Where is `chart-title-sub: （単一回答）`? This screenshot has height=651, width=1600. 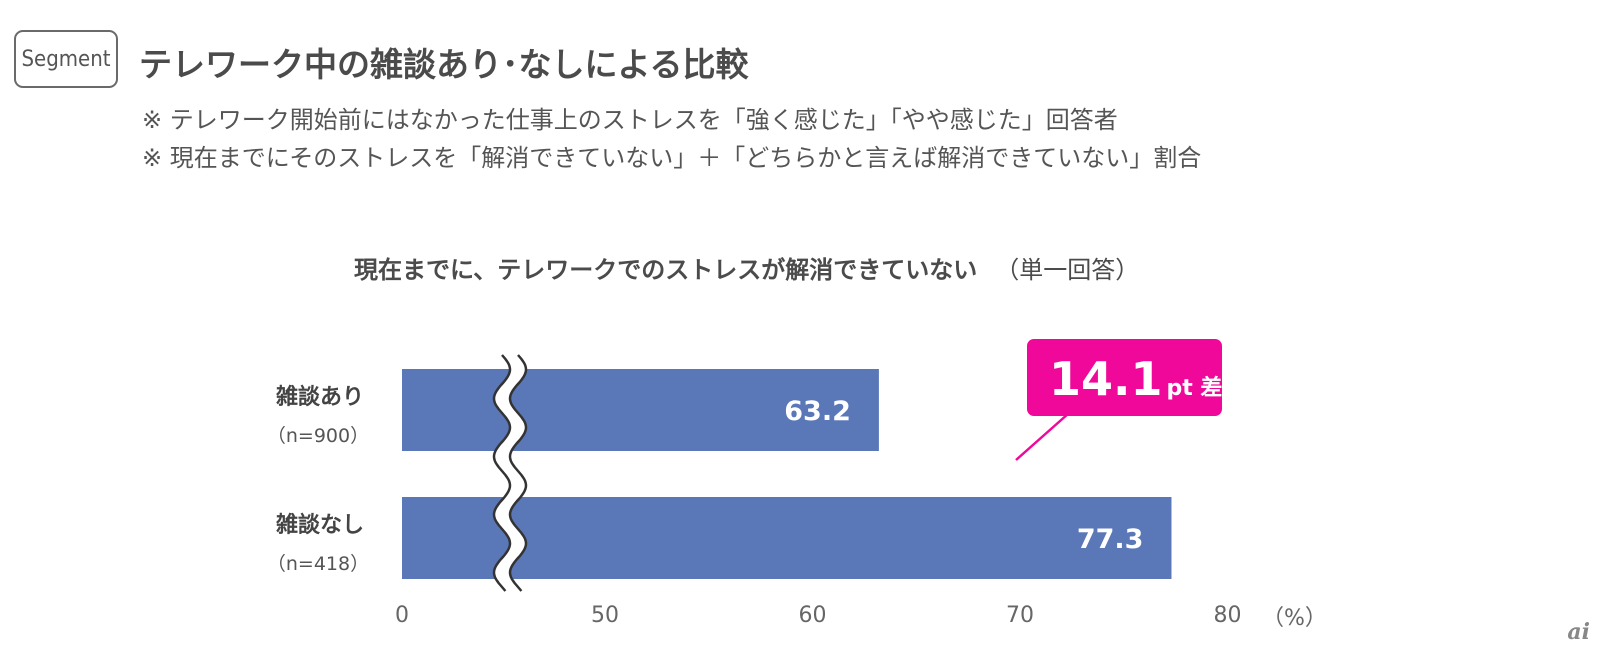 chart-title-sub: （単一回答） is located at coordinates (1067, 270).